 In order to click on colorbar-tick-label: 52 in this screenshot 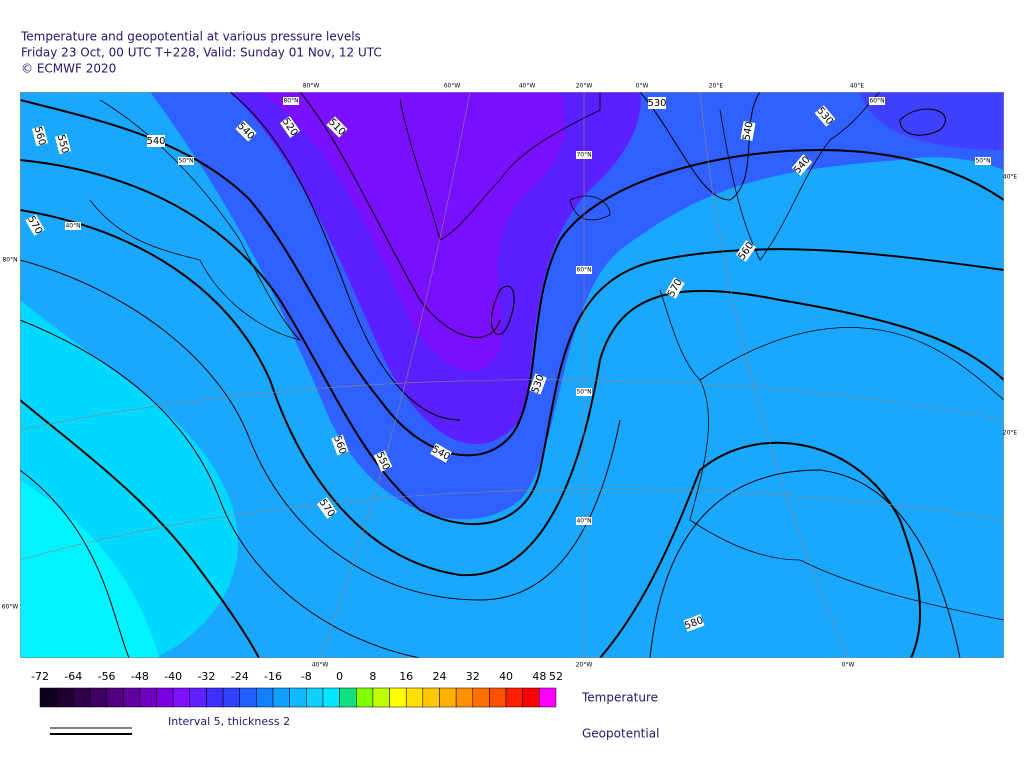, I will do `click(556, 676)`.